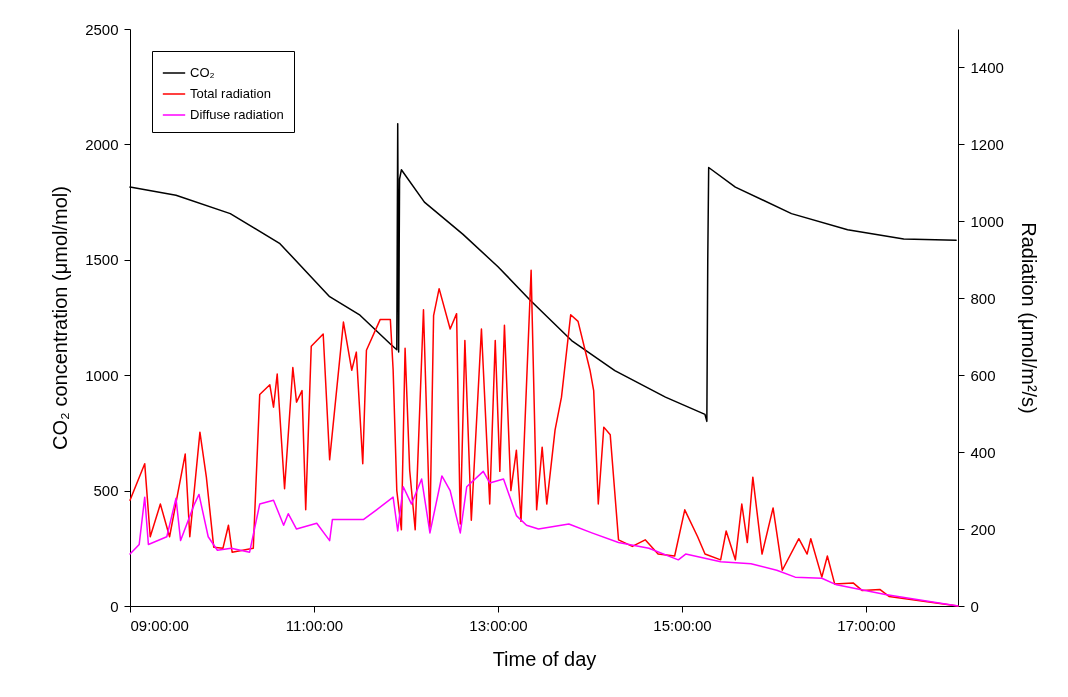 This screenshot has width=1068, height=697. I want to click on x-tick-label: 09:00:00, so click(159, 625).